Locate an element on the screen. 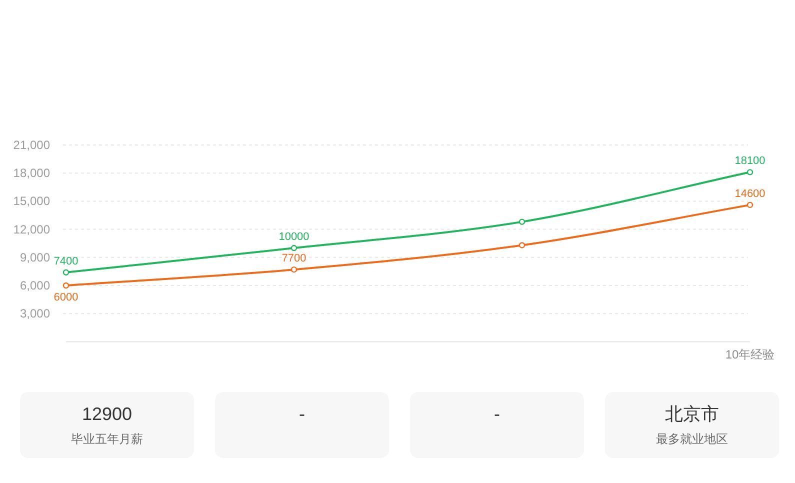 The width and height of the screenshot is (795, 483). data-label: 7700 is located at coordinates (294, 258).